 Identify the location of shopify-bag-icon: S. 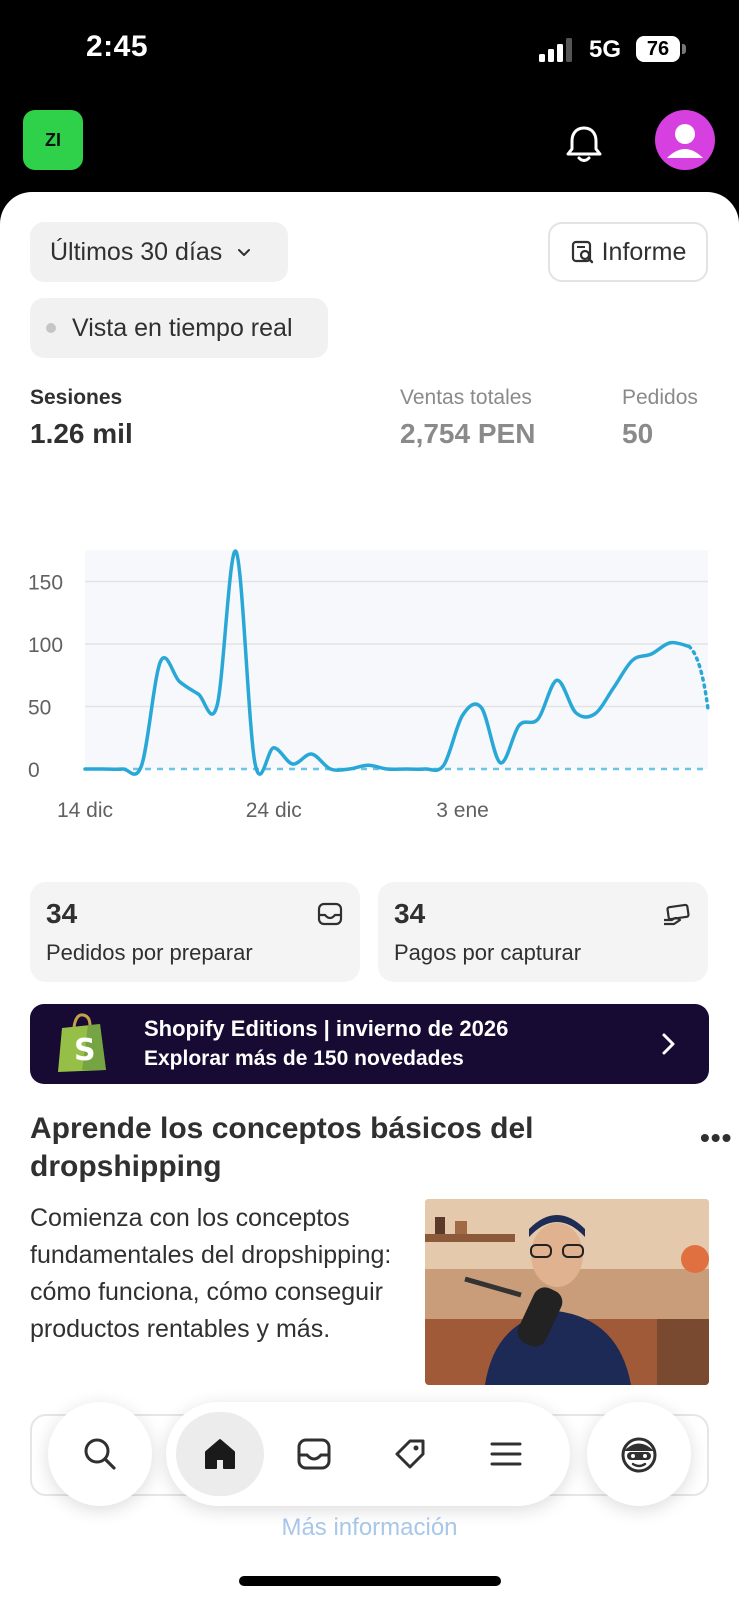
(82, 1042).